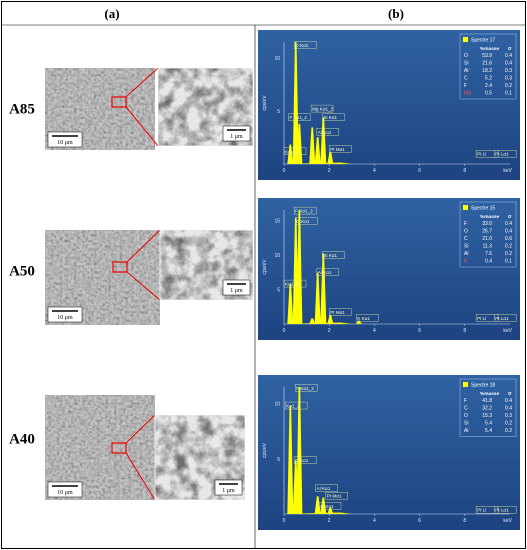 The height and width of the screenshot is (550, 527). Describe the element at coordinates (510, 49) in the screenshot. I see `column-header: σ` at that location.